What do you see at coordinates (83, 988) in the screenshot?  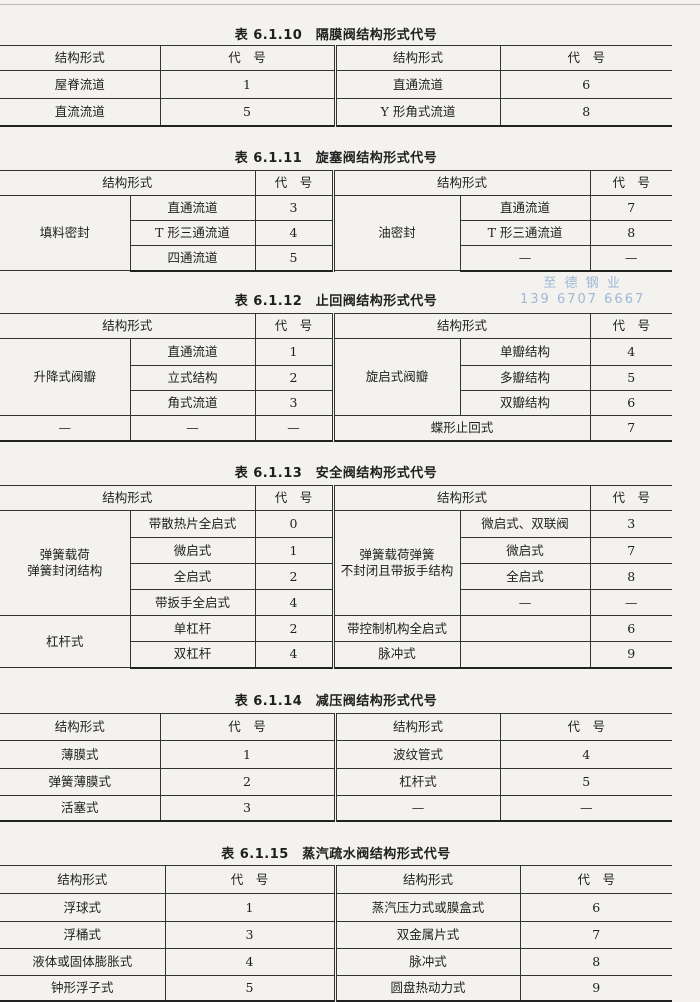 I see `table-cell: 钟形浮子式` at bounding box center [83, 988].